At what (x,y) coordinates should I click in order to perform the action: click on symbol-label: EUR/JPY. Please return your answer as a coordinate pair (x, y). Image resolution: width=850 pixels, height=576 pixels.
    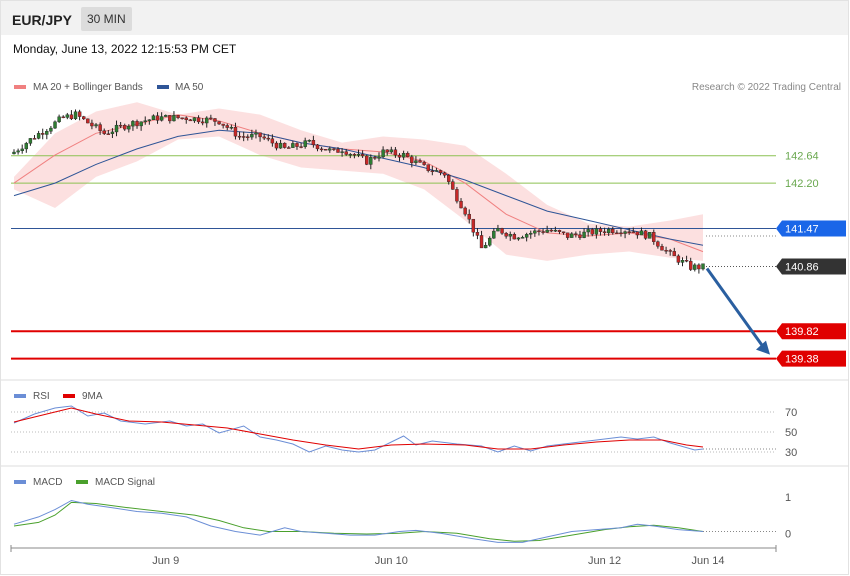
    Looking at the image, I should click on (42, 20).